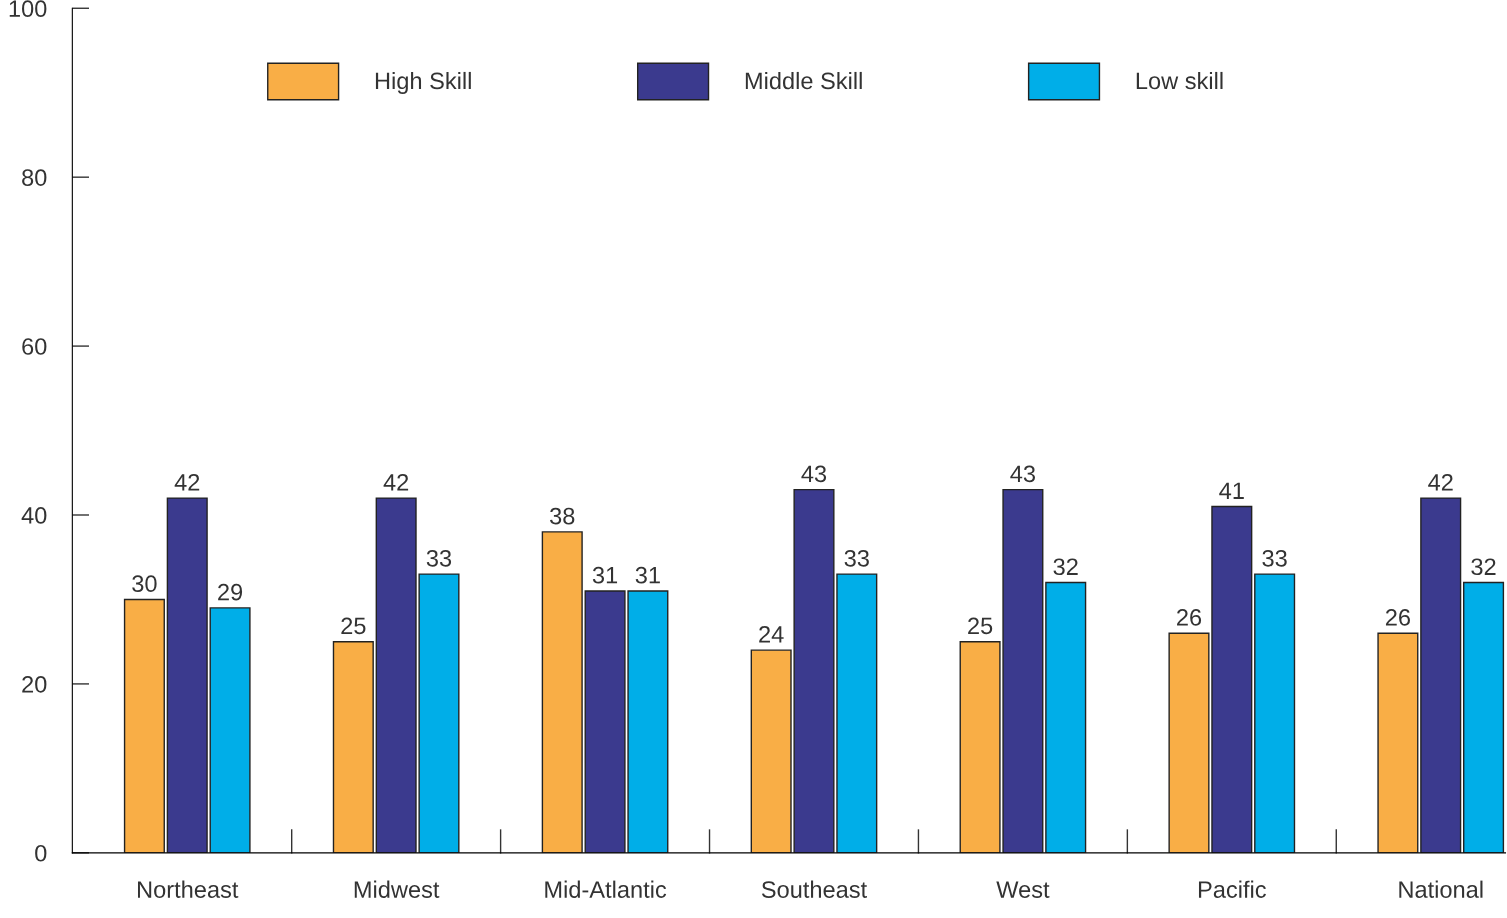  I want to click on legend-label: Middle Skill, so click(803, 80).